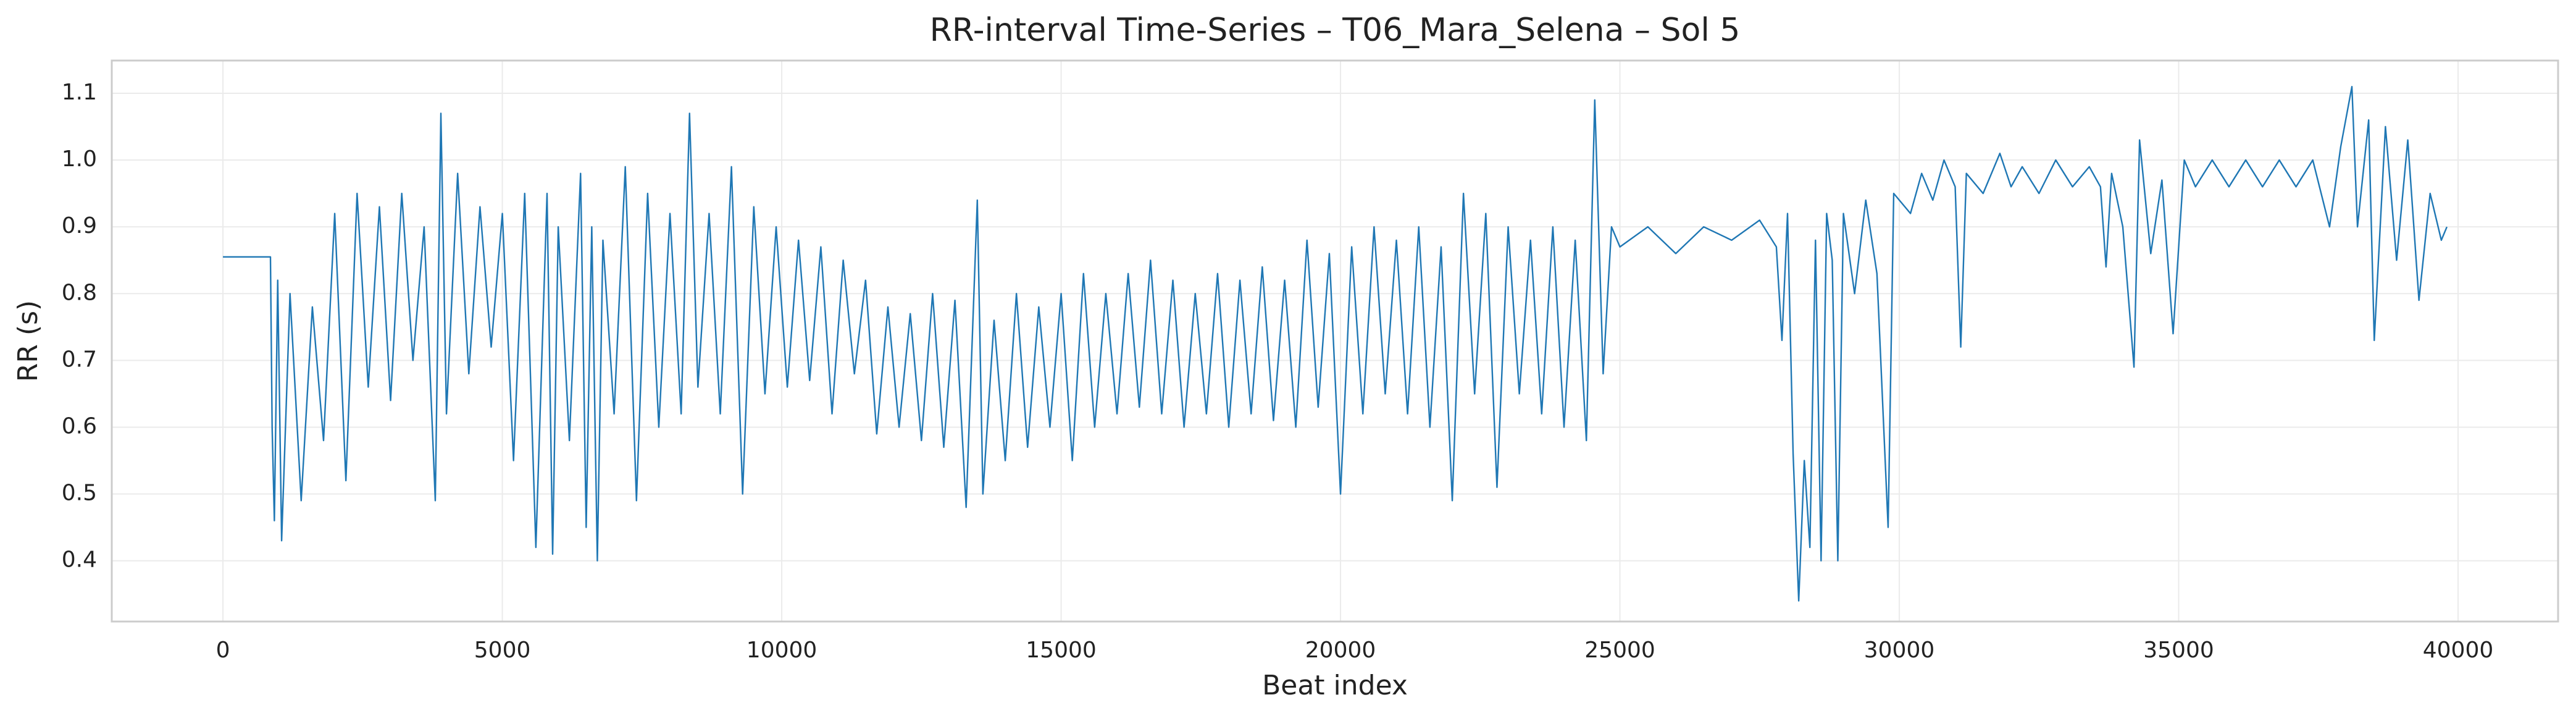 The width and height of the screenshot is (2576, 721). I want to click on y-tick-label: 0.9, so click(80, 225).